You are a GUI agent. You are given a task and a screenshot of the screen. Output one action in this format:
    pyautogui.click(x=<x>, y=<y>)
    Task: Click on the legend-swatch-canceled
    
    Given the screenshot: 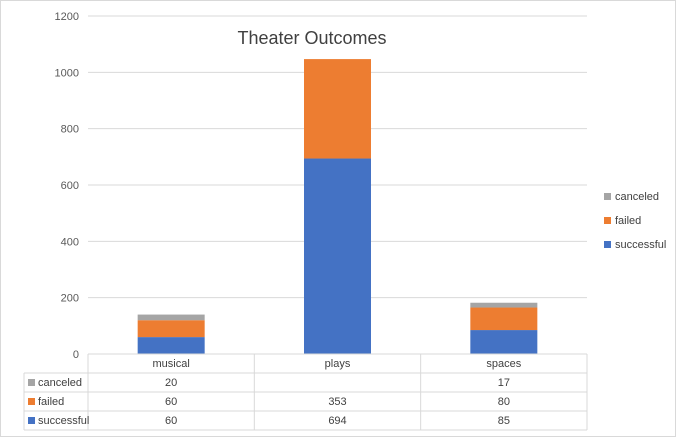 What is the action you would take?
    pyautogui.click(x=607, y=196)
    